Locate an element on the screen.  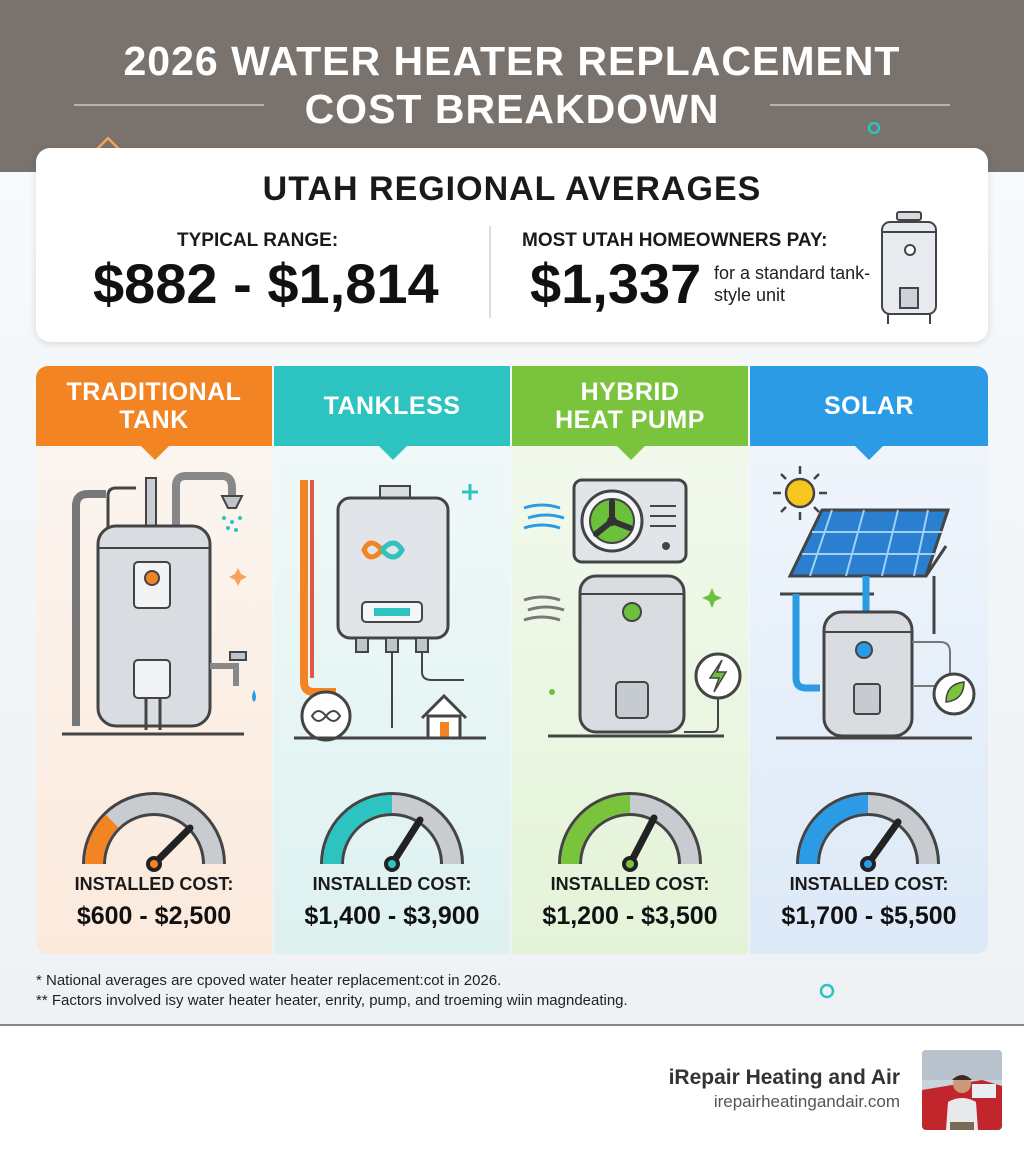
footer-divider is located at coordinates (512, 1025).